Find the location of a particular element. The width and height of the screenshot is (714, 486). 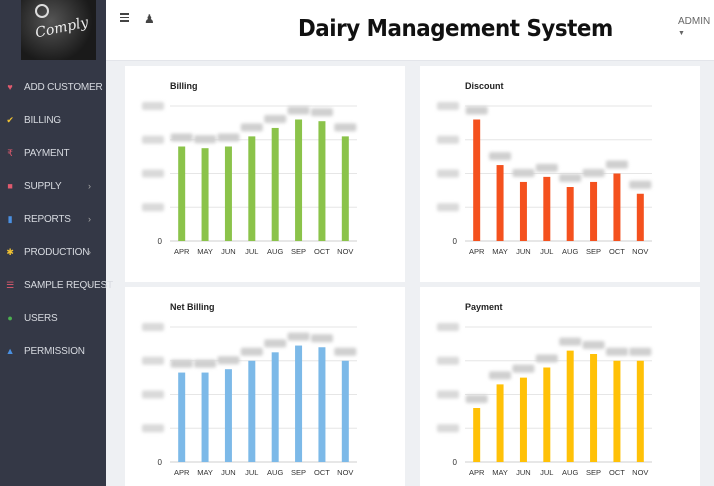

sidebar-item-billing: ✔ BILLING is located at coordinates (53, 120).